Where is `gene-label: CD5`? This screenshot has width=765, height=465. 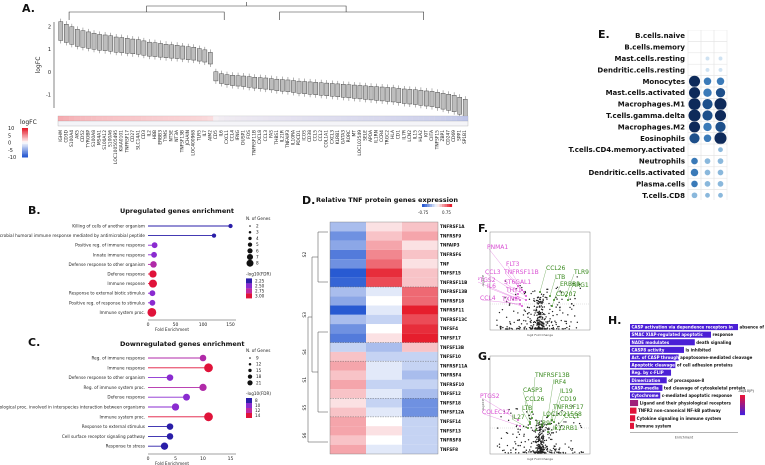
gene-label: CD5 is located at coordinates (216, 134).